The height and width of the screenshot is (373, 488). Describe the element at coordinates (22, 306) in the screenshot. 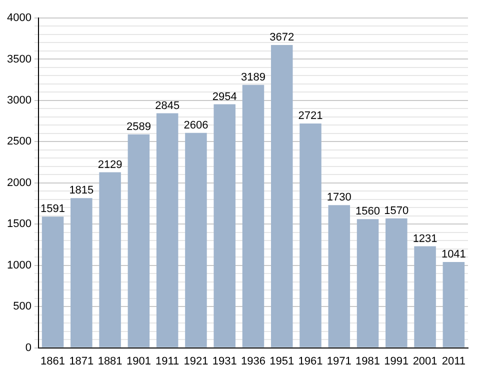

I see `y-tick-label: 500` at that location.